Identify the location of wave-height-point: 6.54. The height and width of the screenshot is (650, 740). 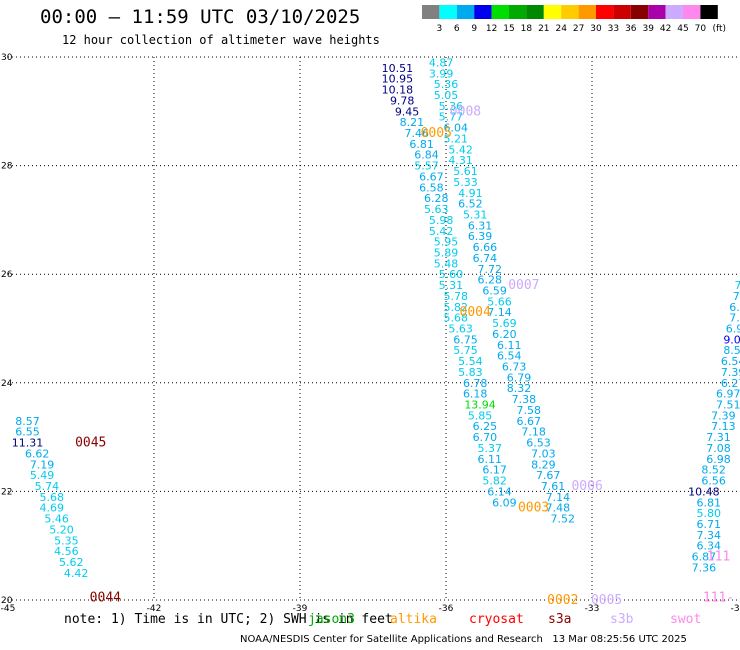
(730, 361).